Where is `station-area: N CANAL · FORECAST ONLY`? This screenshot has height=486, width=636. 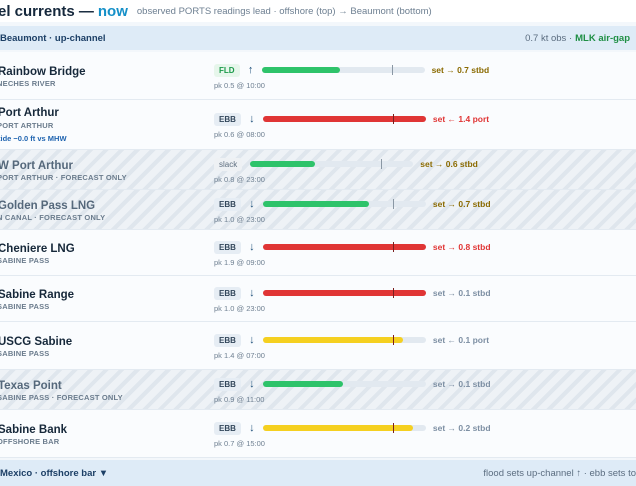
station-area: N CANAL · FORECAST ONLY is located at coordinates (53, 217).